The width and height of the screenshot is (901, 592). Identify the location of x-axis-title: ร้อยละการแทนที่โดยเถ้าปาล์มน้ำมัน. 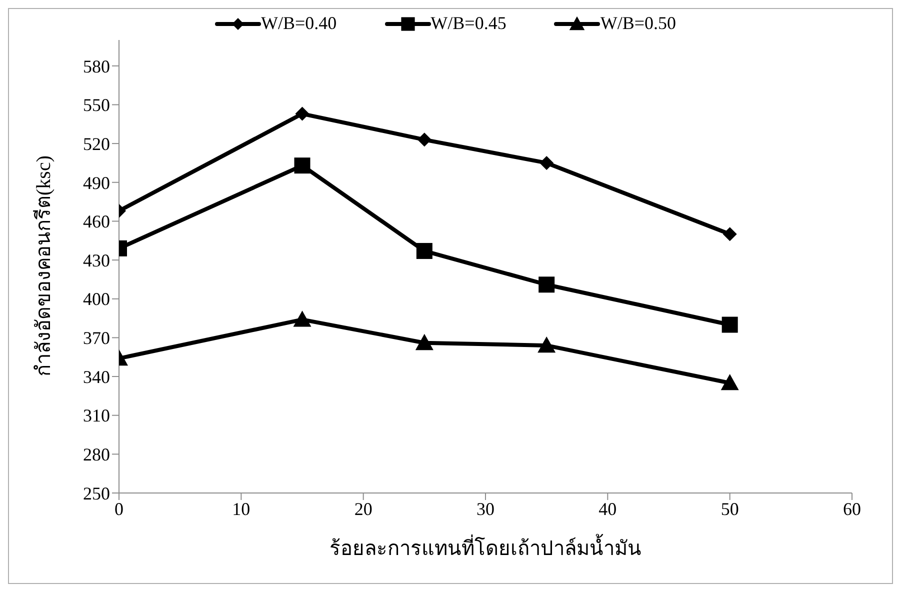
(486, 547).